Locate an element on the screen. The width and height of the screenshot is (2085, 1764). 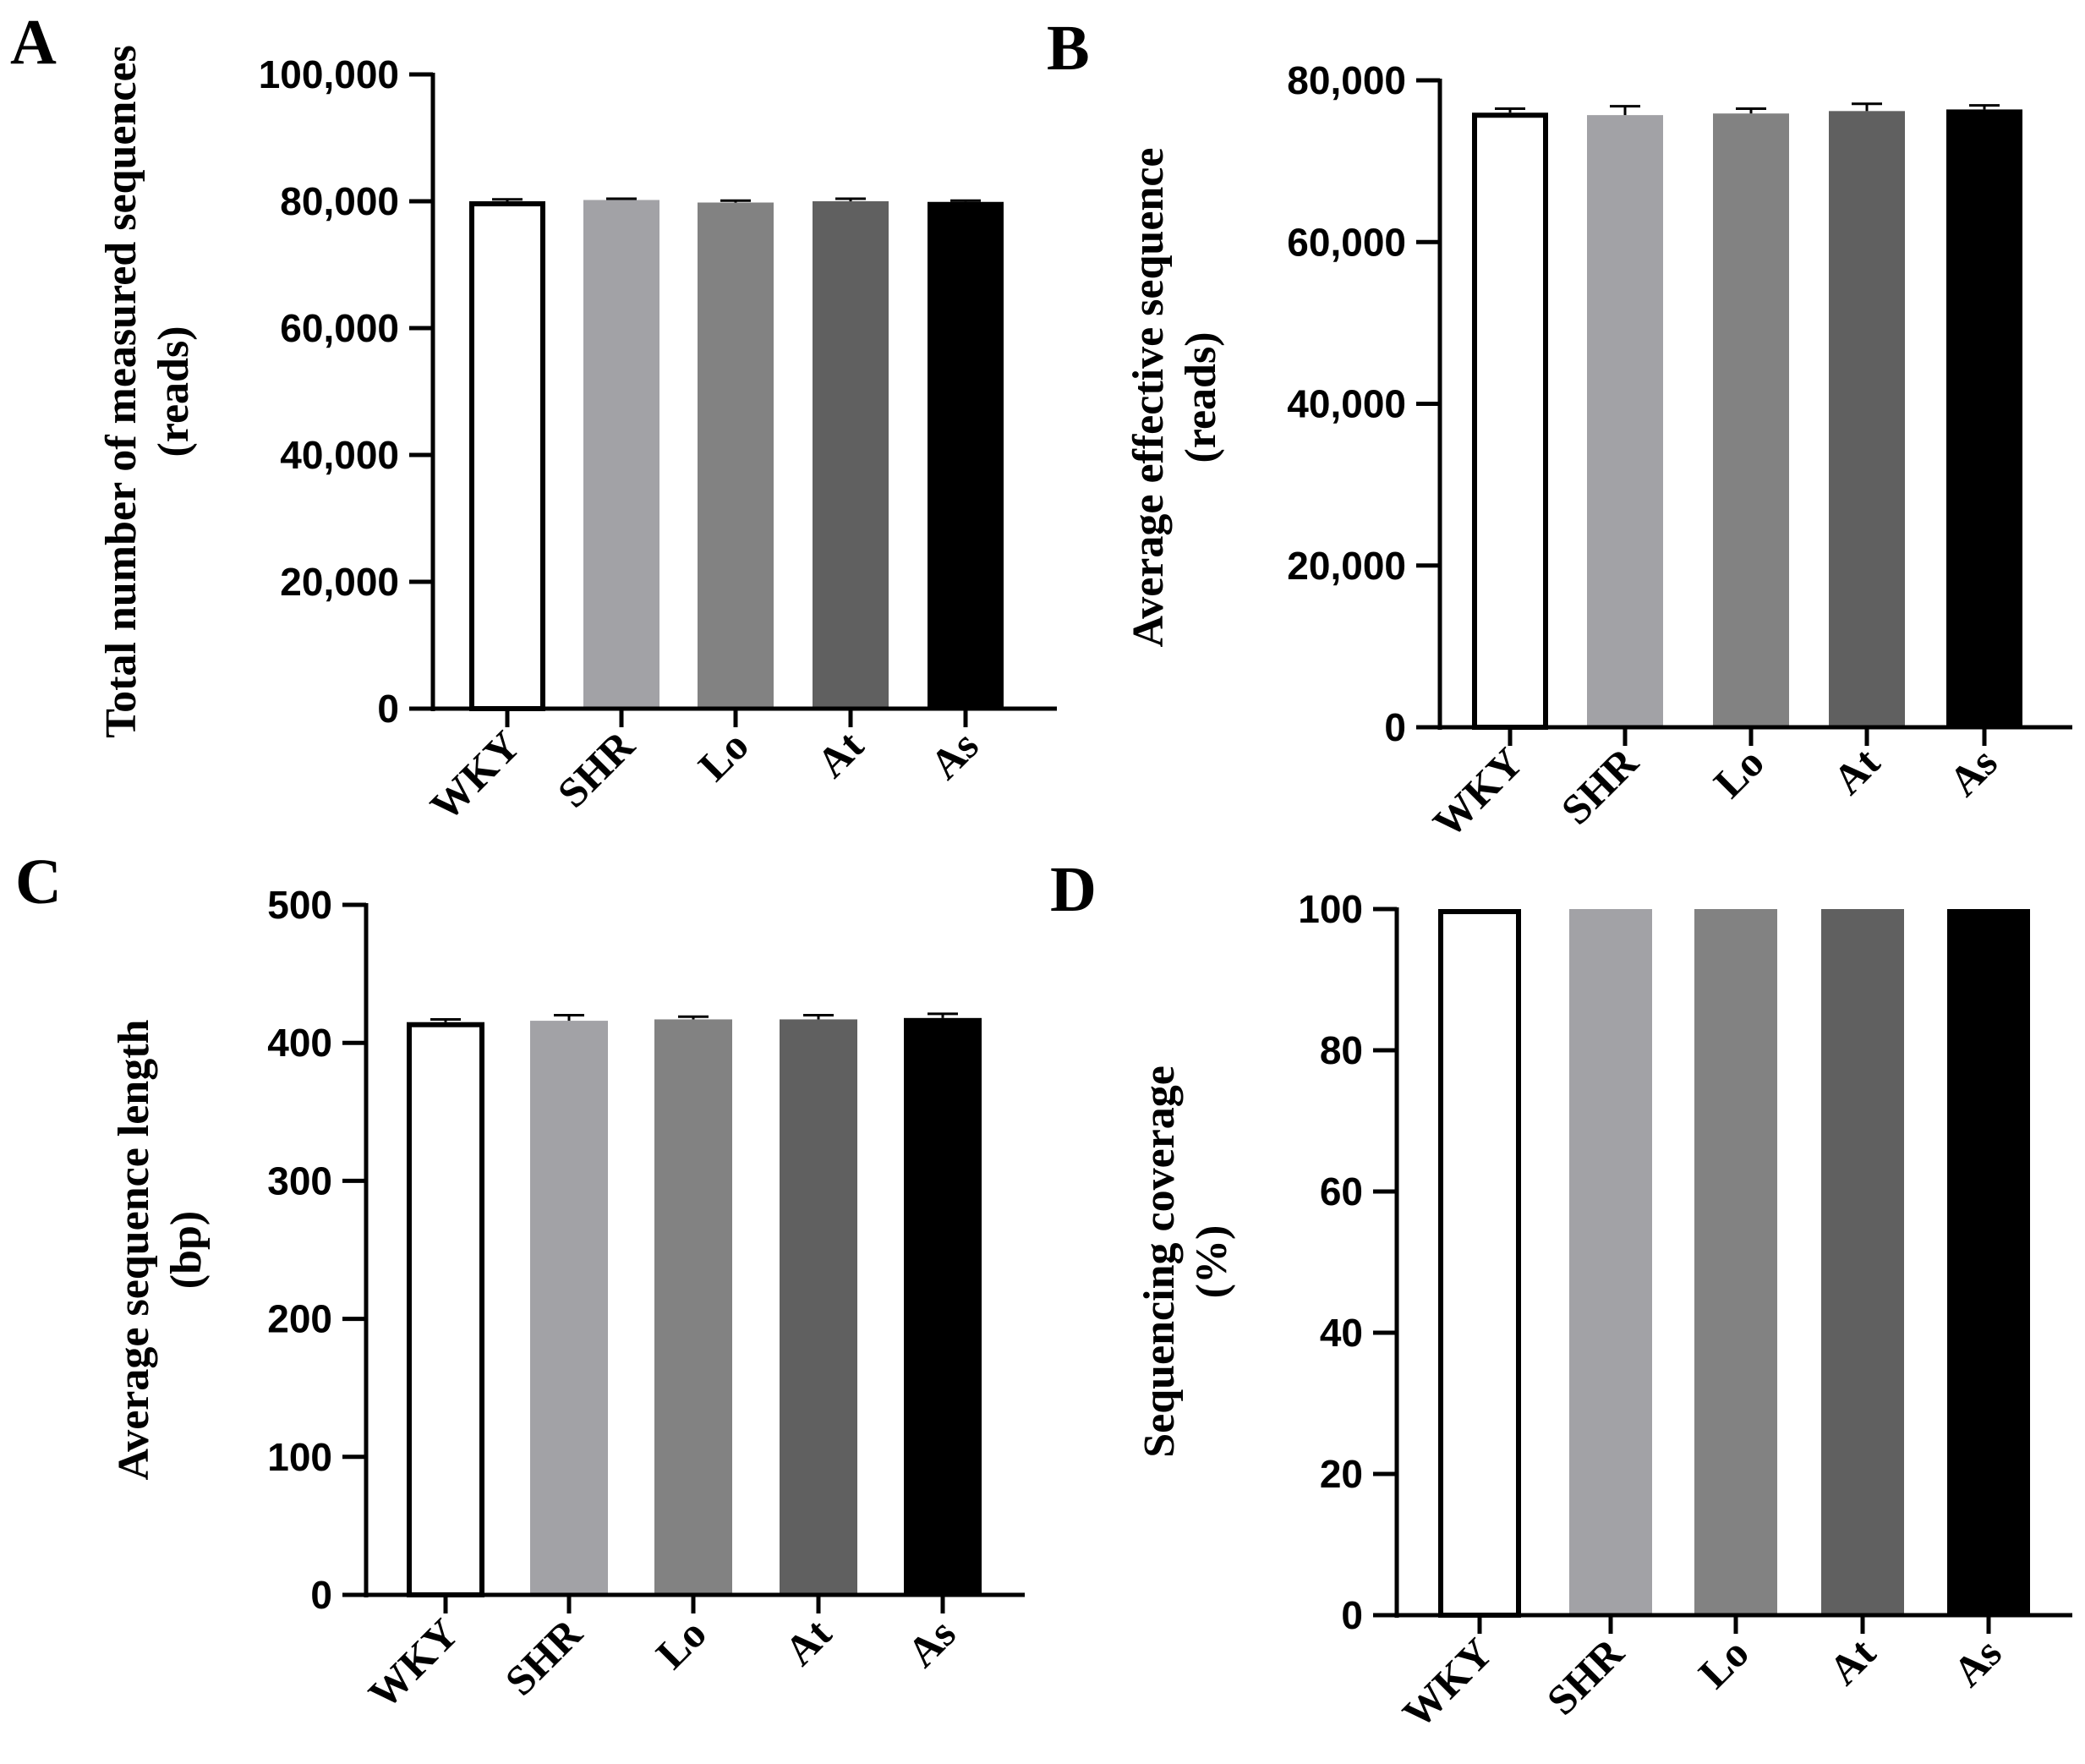
panel-letter-b: B is located at coordinates (1068, 48).